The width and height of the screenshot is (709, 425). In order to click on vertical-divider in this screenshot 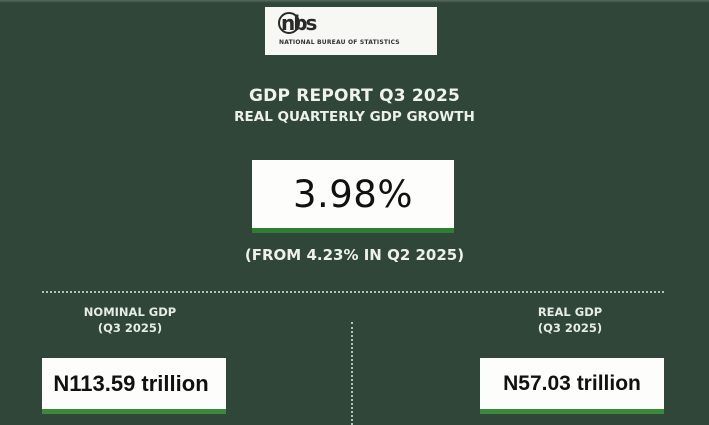, I will do `click(352, 373)`.